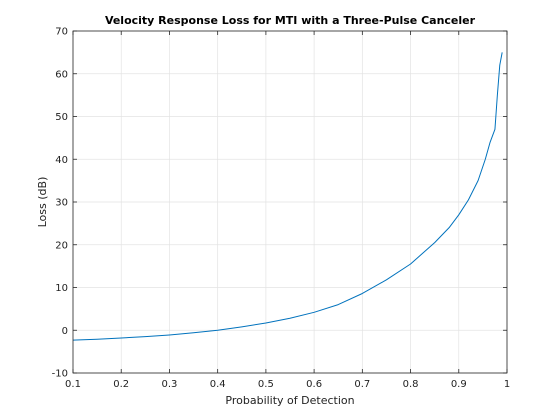 This screenshot has height=420, width=560. I want to click on y-tick-label: 70, so click(61, 32).